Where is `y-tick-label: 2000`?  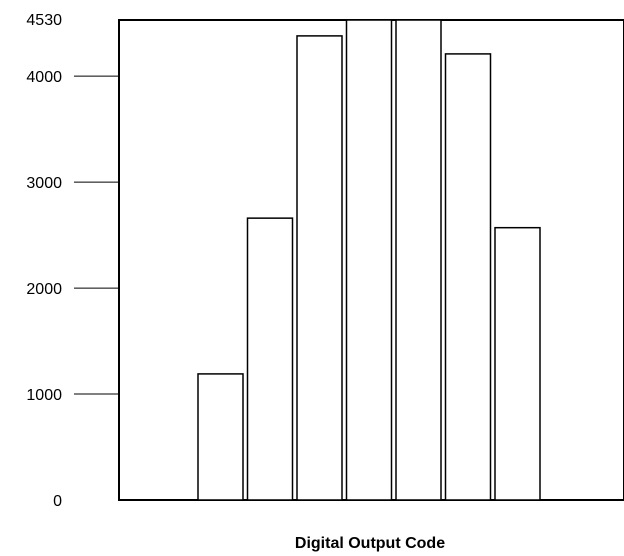
y-tick-label: 2000 is located at coordinates (44, 289).